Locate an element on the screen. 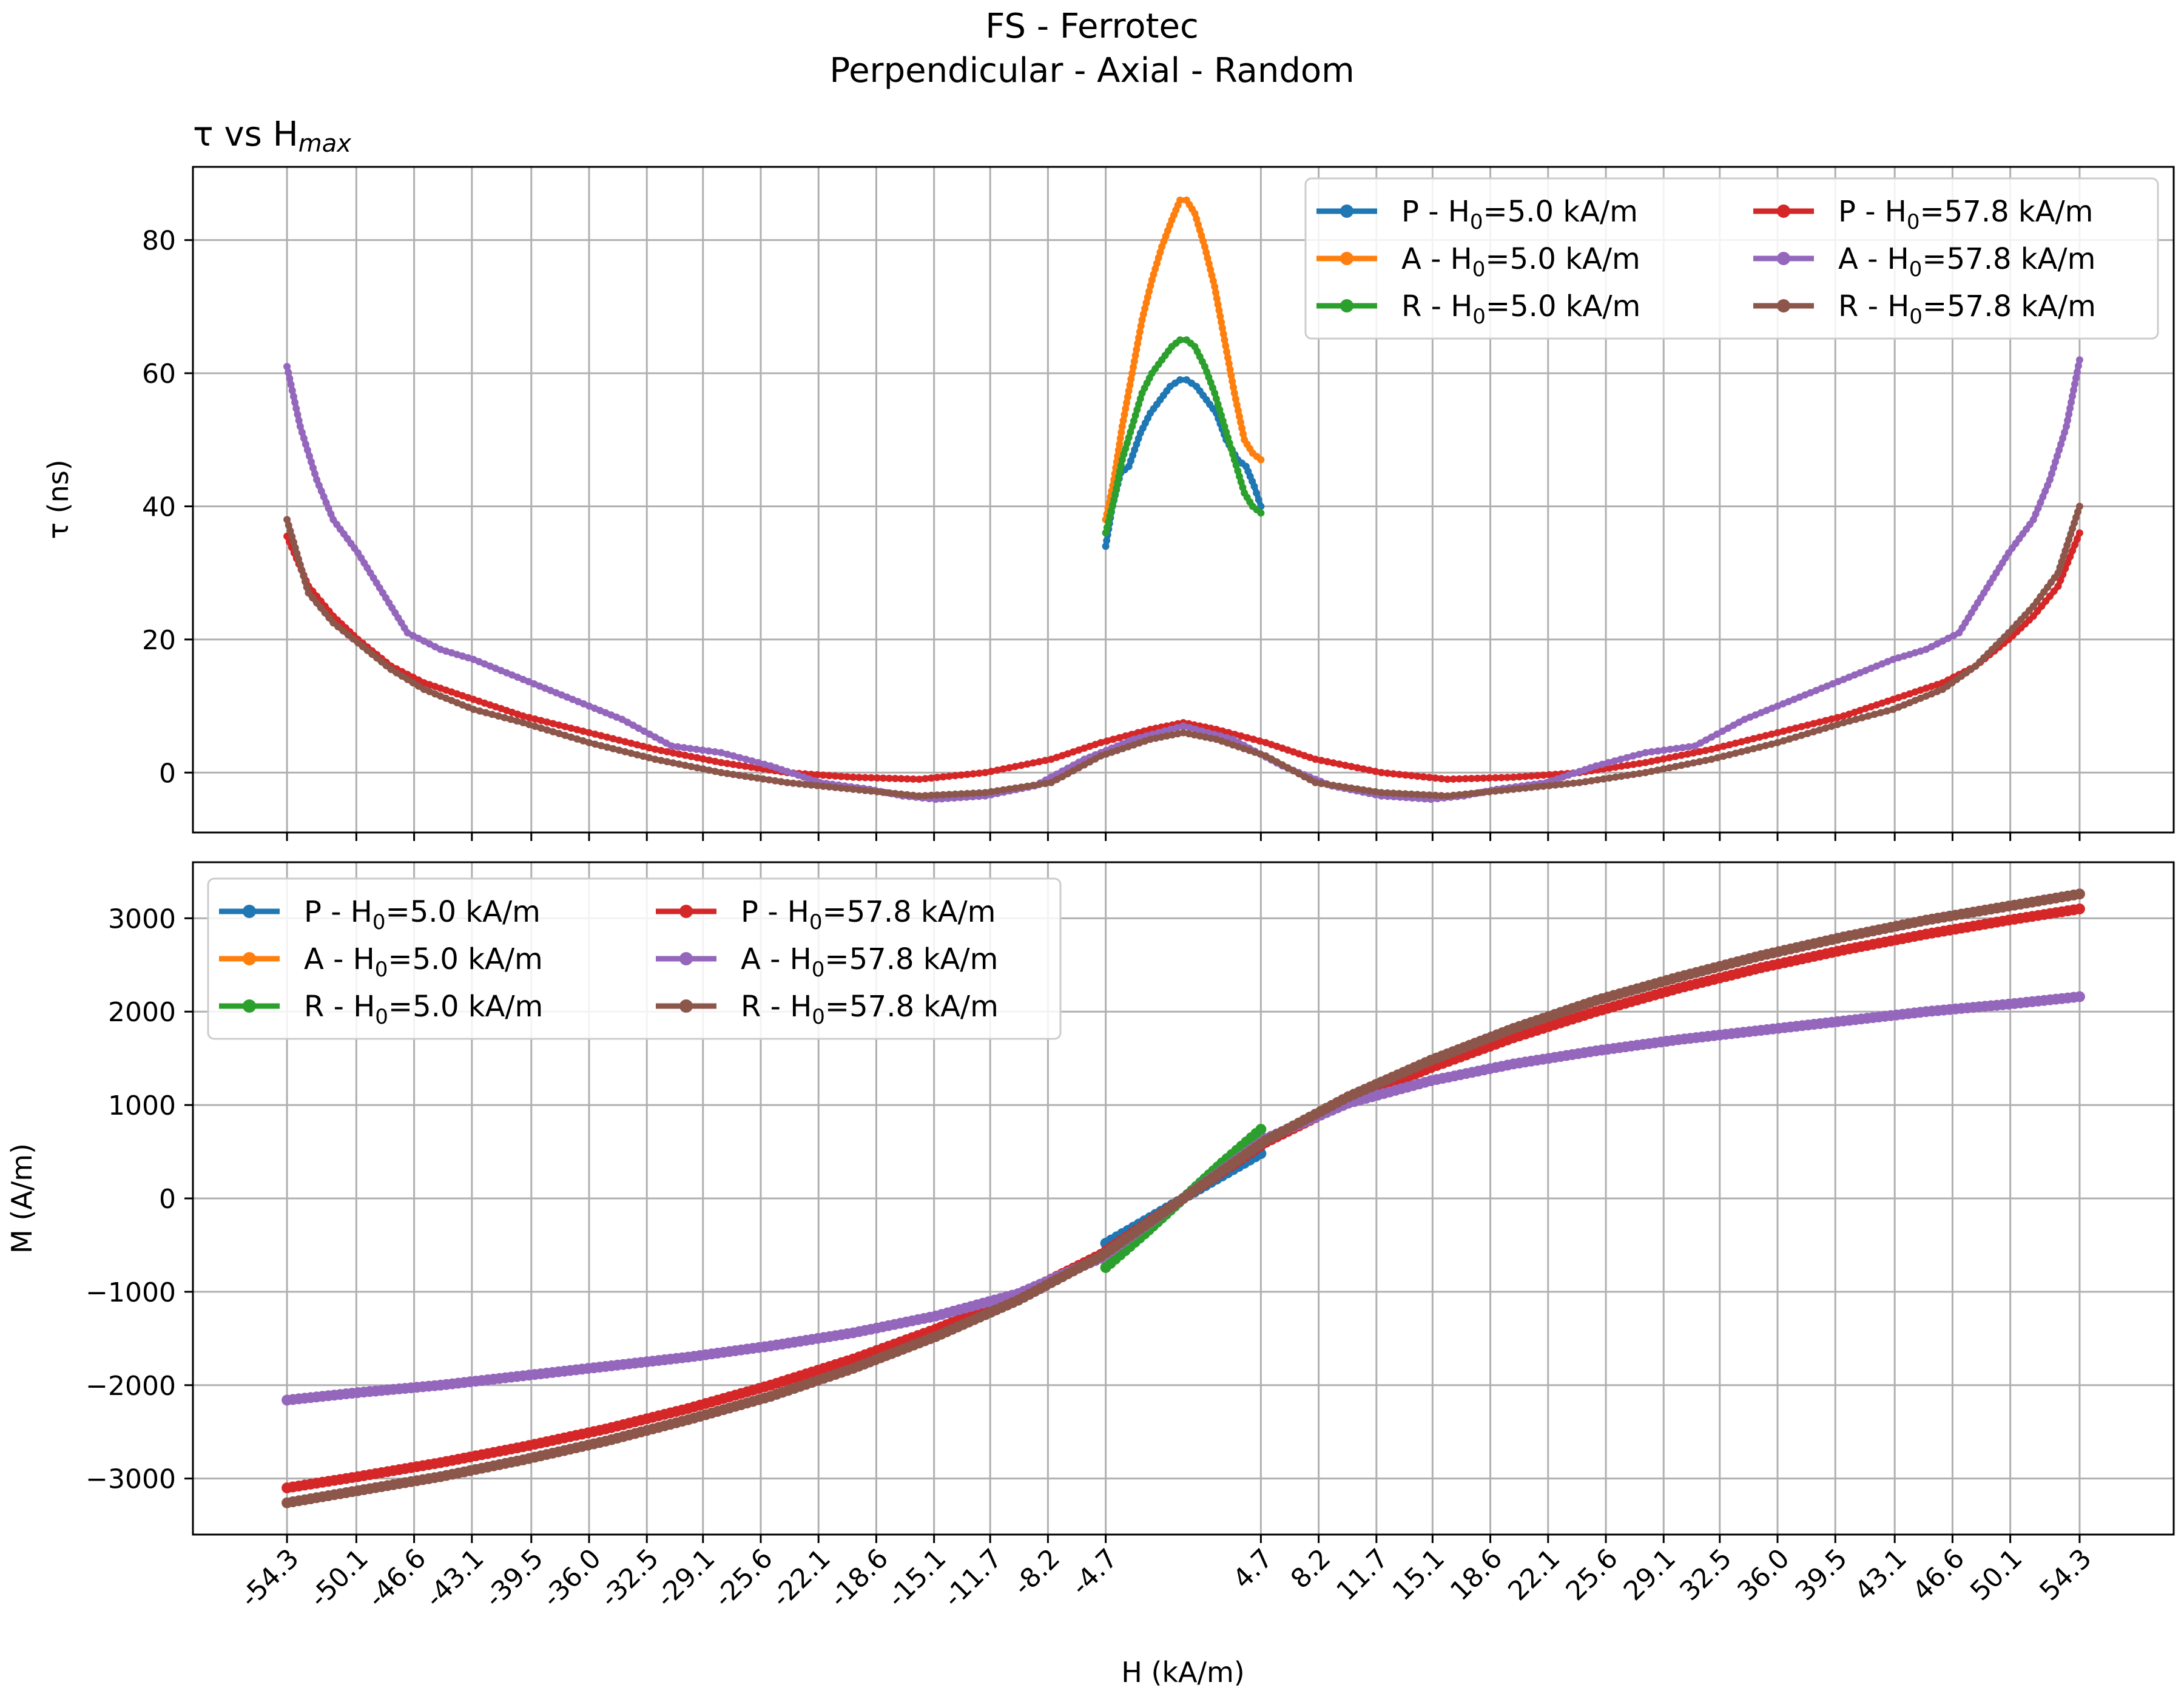 This screenshot has width=2184, height=1699. tau-series-R57 is located at coordinates (1183, 651).